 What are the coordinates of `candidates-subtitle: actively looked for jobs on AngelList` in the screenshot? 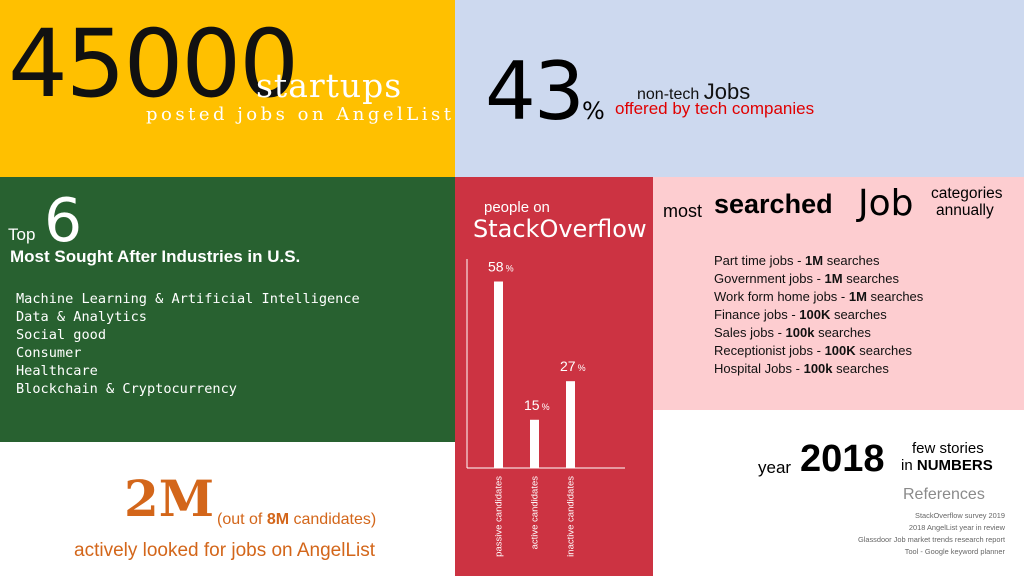 It's located at (225, 550).